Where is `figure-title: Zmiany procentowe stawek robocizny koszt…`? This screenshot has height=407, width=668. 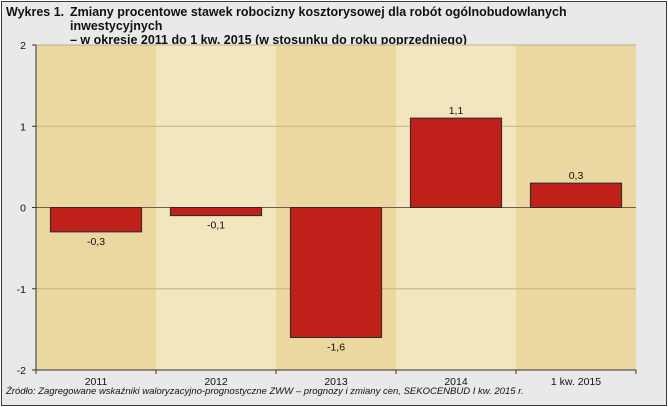 figure-title: Zmiany procentowe stawek robocizny koszt… is located at coordinates (365, 26).